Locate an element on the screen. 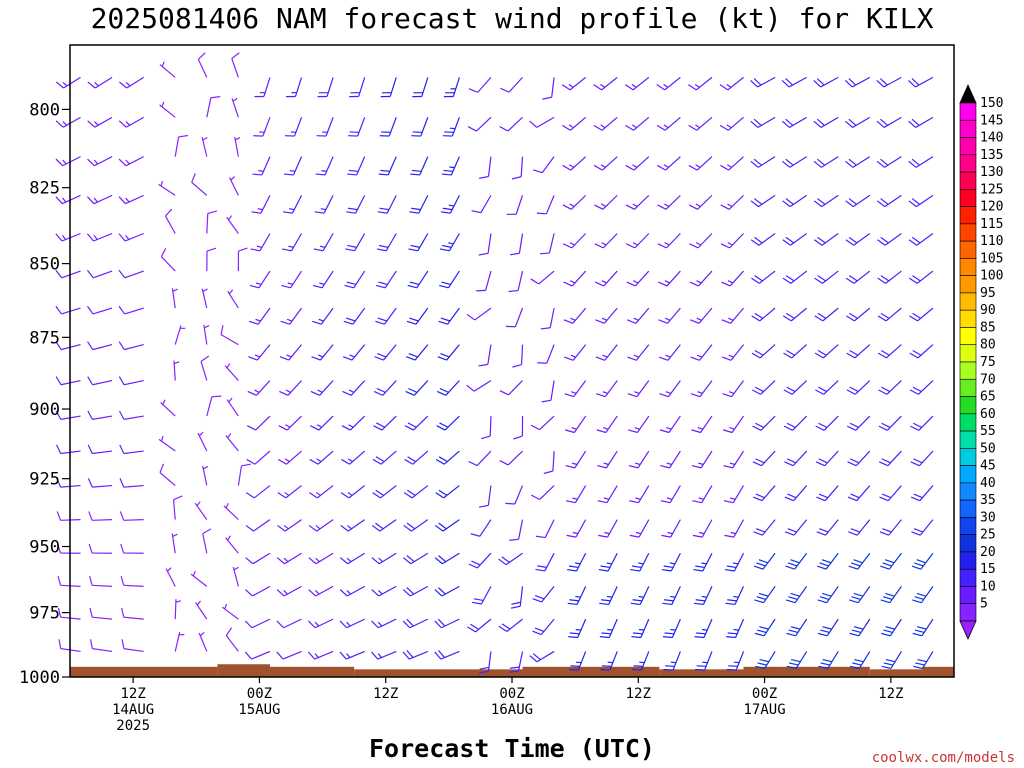 This screenshot has height=768, width=1024. legend-label: 110 is located at coordinates (991, 241).